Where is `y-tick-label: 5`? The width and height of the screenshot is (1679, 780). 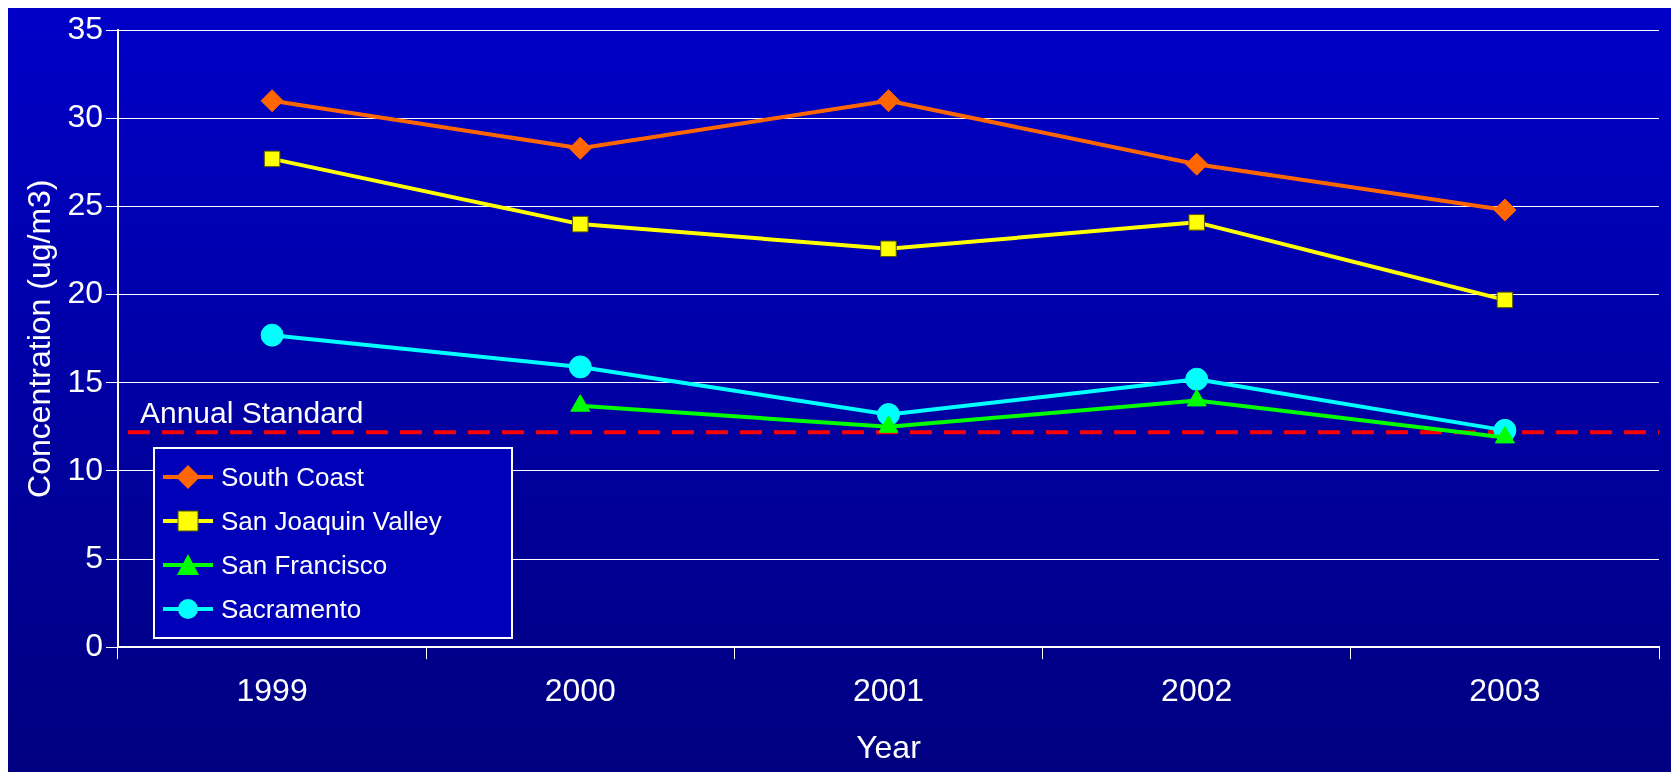 y-tick-label: 5 is located at coordinates (94, 556).